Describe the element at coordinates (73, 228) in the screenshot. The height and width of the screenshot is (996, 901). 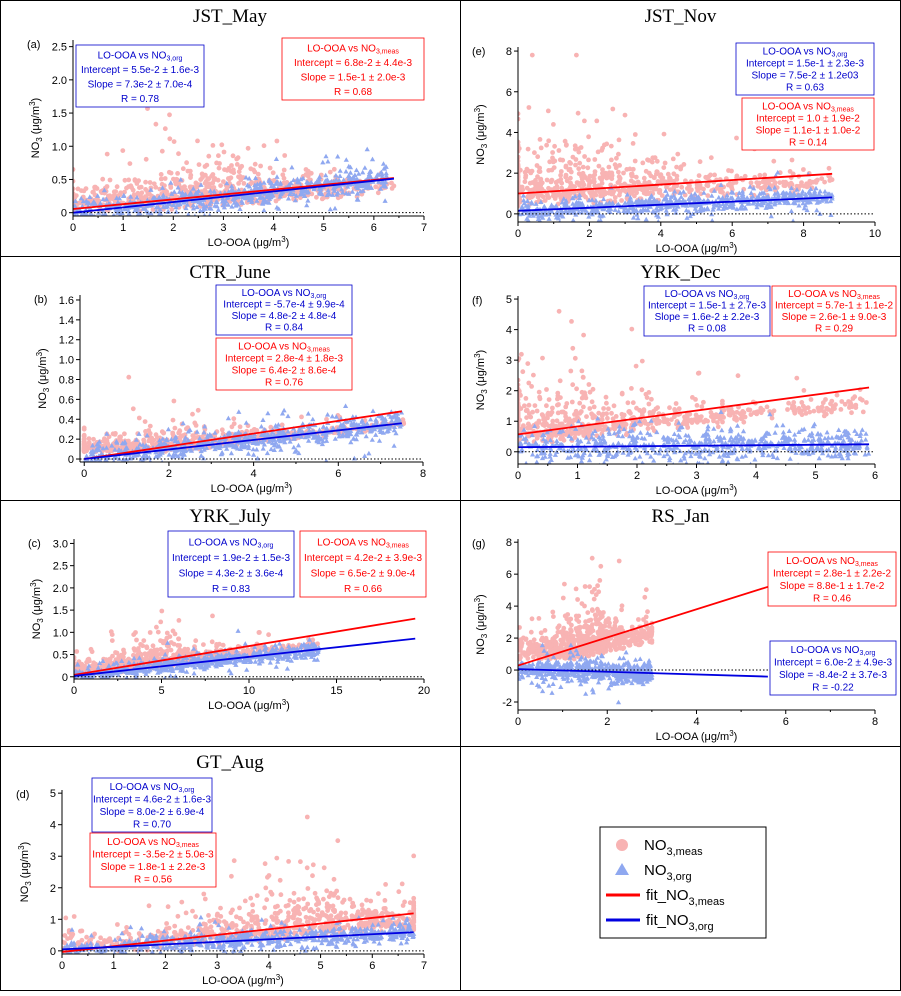
I see `x-tick-label: 0` at that location.